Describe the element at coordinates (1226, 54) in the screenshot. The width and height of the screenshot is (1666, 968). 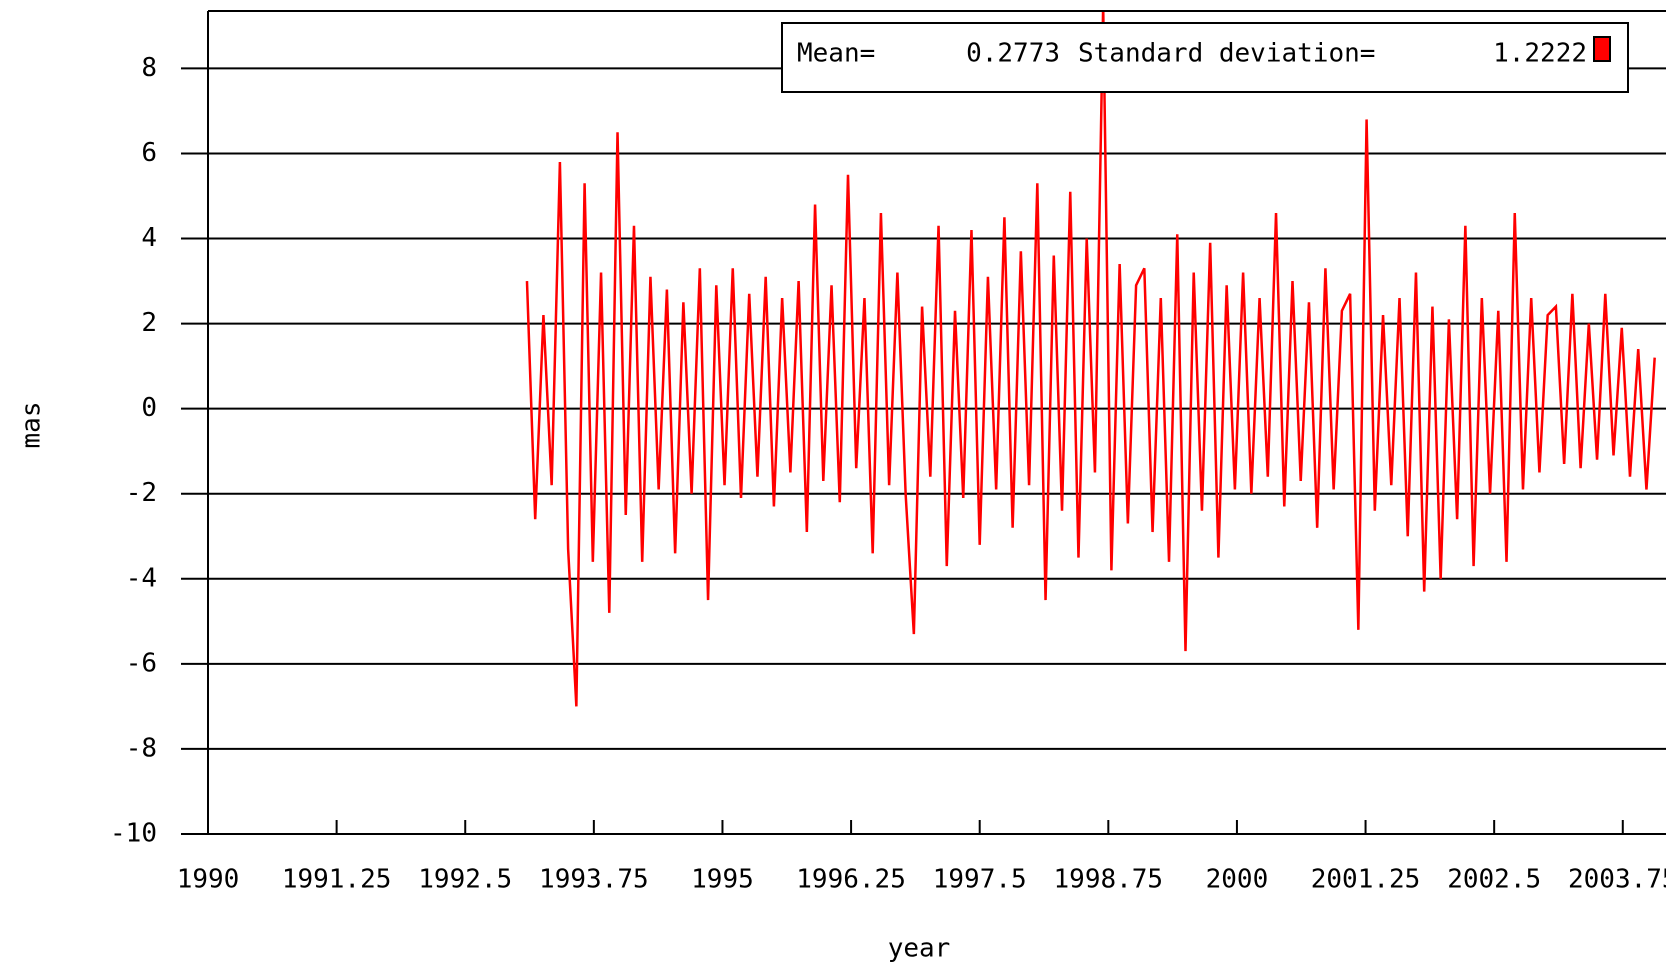
I see `legend-sd-label: Standard deviation=` at that location.